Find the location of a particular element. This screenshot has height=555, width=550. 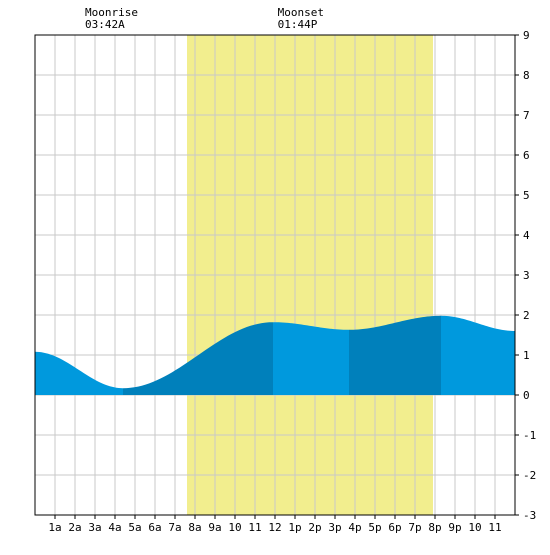

x-tick-label: 3a is located at coordinates (94, 527).